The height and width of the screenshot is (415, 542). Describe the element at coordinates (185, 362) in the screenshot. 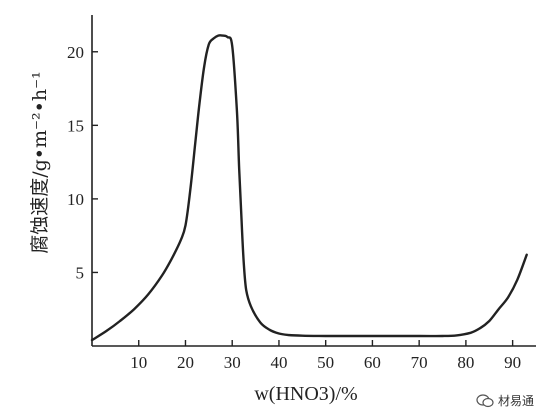

I see `x-tick-label: 20` at that location.